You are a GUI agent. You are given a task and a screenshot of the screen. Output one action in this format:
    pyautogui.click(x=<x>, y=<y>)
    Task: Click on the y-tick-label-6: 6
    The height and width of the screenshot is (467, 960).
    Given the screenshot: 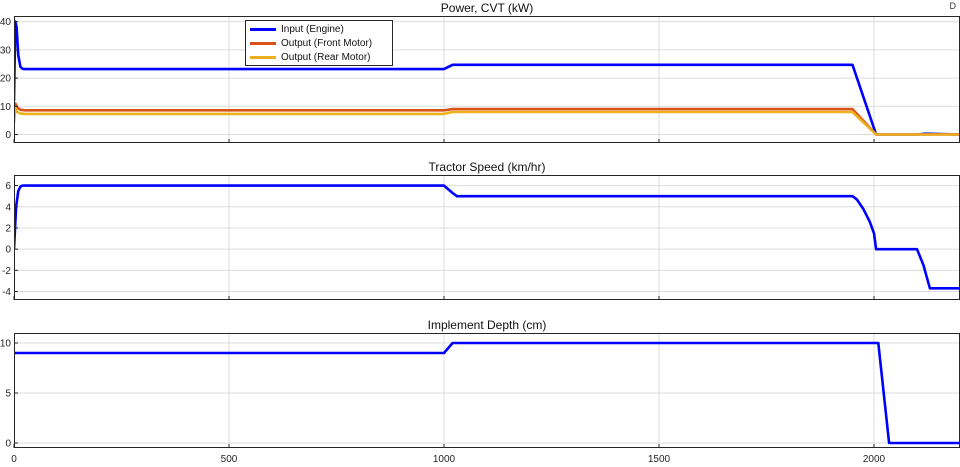 What is the action you would take?
    pyautogui.click(x=8, y=186)
    